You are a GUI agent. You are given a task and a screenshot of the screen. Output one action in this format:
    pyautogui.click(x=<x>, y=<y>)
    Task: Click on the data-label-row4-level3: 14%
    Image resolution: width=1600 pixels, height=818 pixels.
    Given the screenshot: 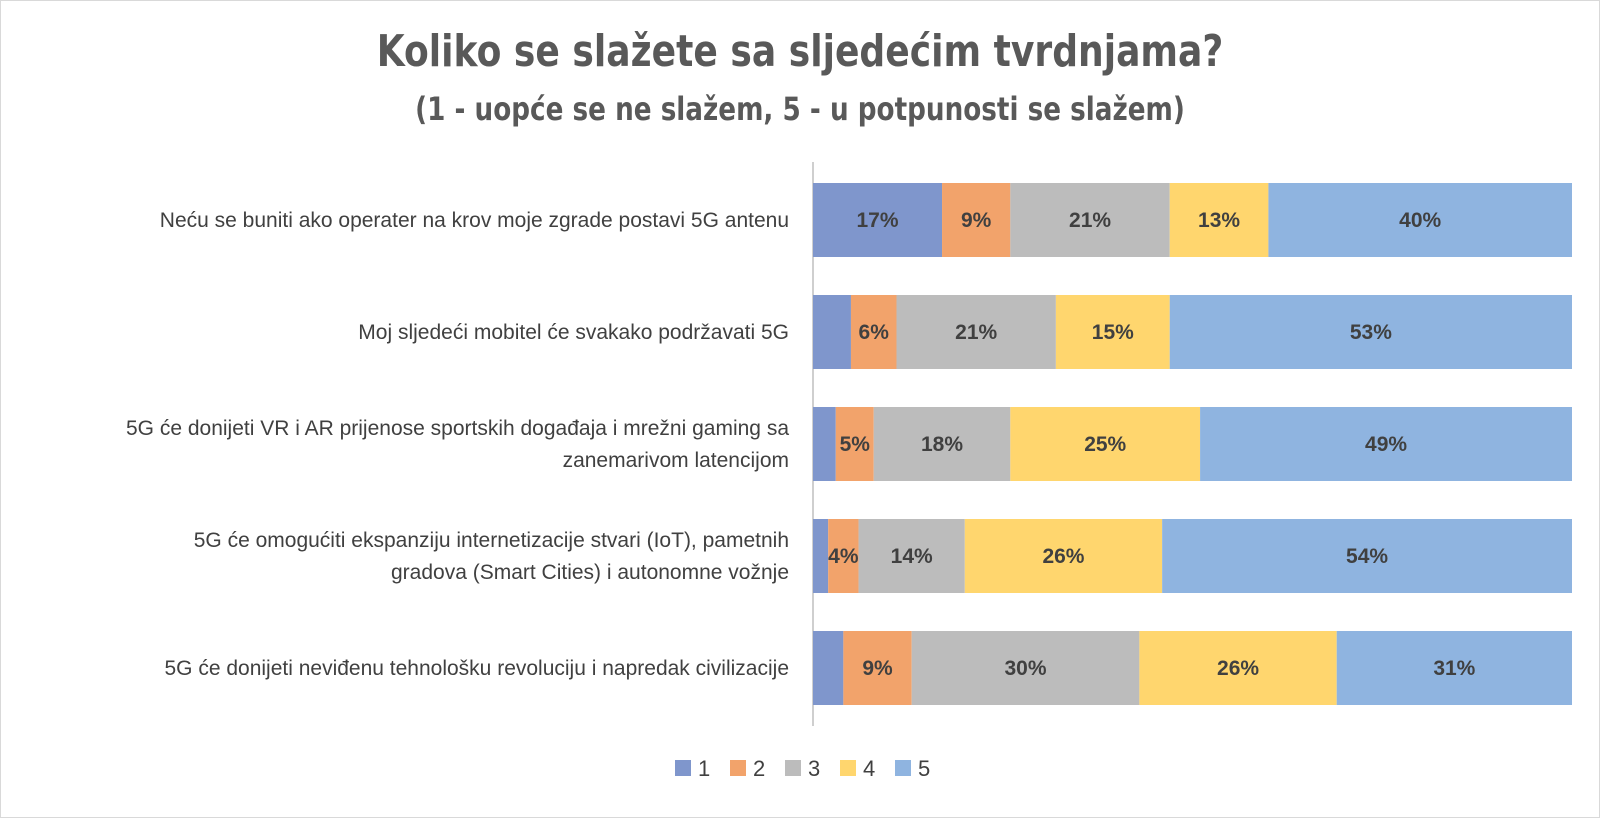 What is the action you would take?
    pyautogui.click(x=912, y=556)
    